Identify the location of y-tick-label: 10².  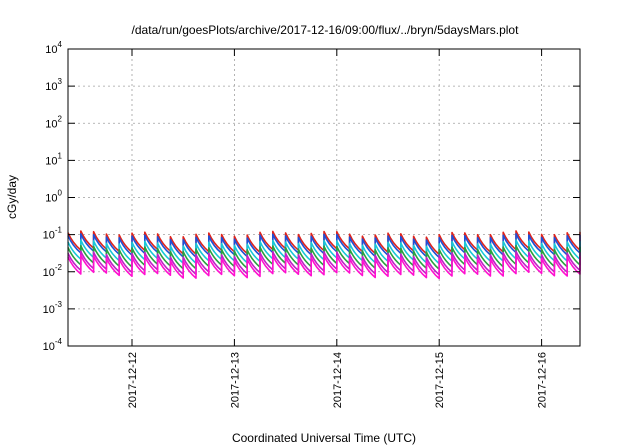
(53, 122).